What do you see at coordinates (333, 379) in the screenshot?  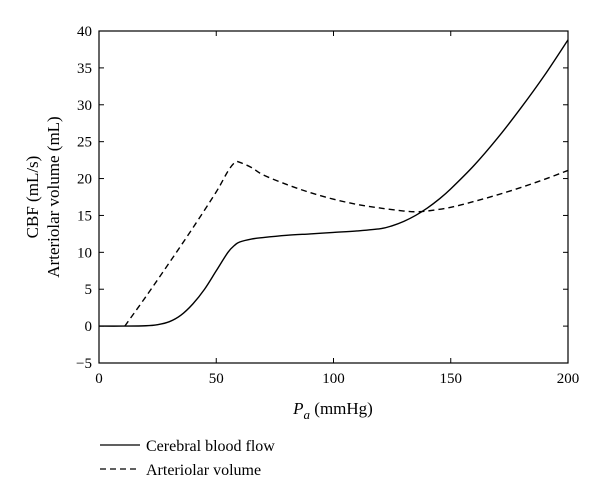 I see `x-tick-label: 100` at bounding box center [333, 379].